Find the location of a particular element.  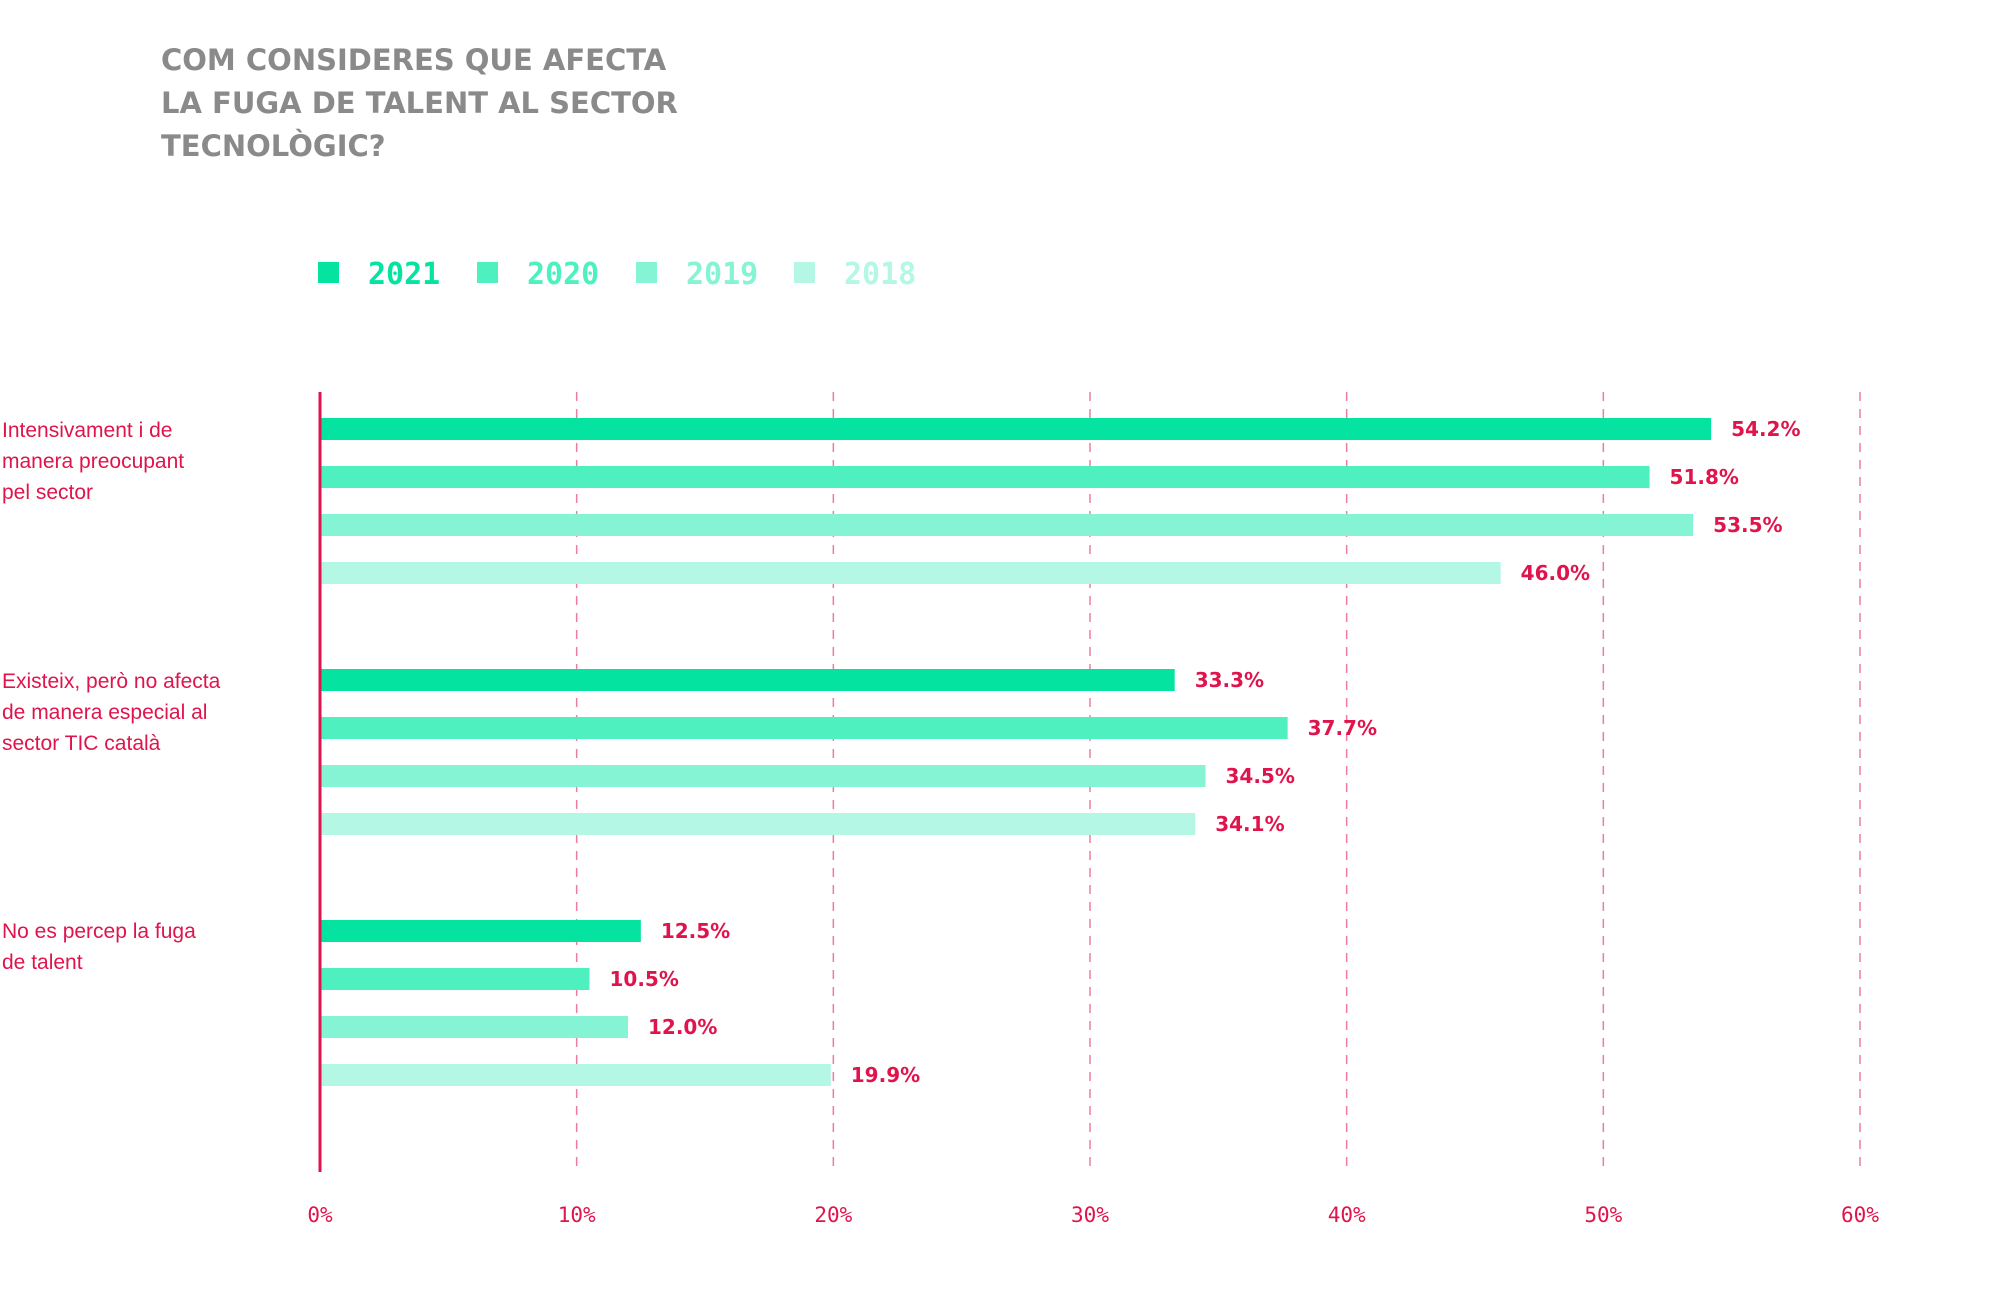

category-label: Intensivament i de is located at coordinates (87, 430).